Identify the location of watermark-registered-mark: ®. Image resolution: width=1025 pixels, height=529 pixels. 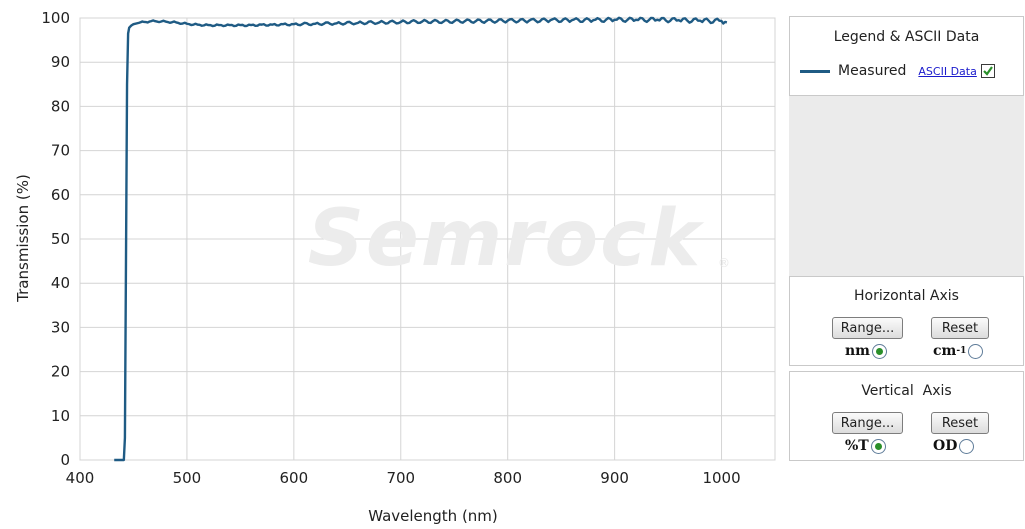
(724, 263).